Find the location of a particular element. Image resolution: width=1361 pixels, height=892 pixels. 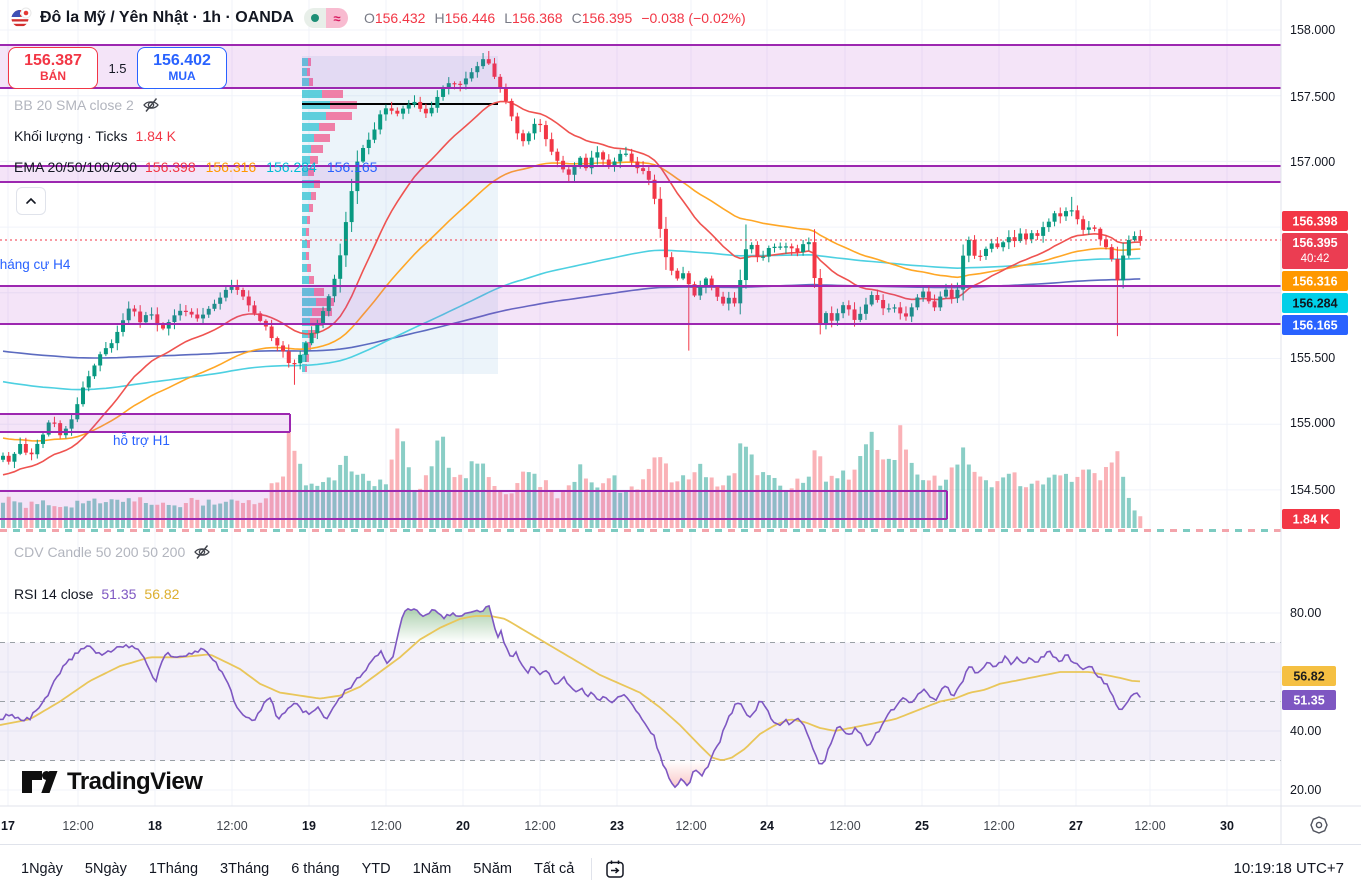

scale-tick-label: 154.500 is located at coordinates (1312, 490).